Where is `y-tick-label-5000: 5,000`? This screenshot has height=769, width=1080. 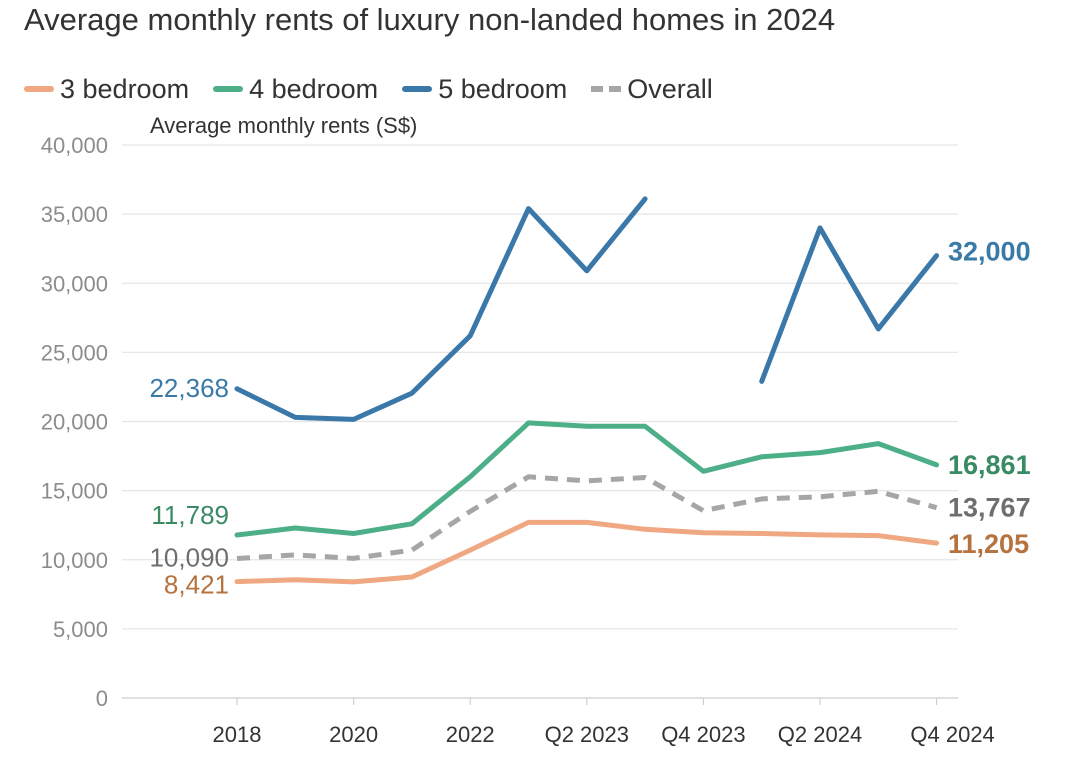 y-tick-label-5000: 5,000 is located at coordinates (80, 629).